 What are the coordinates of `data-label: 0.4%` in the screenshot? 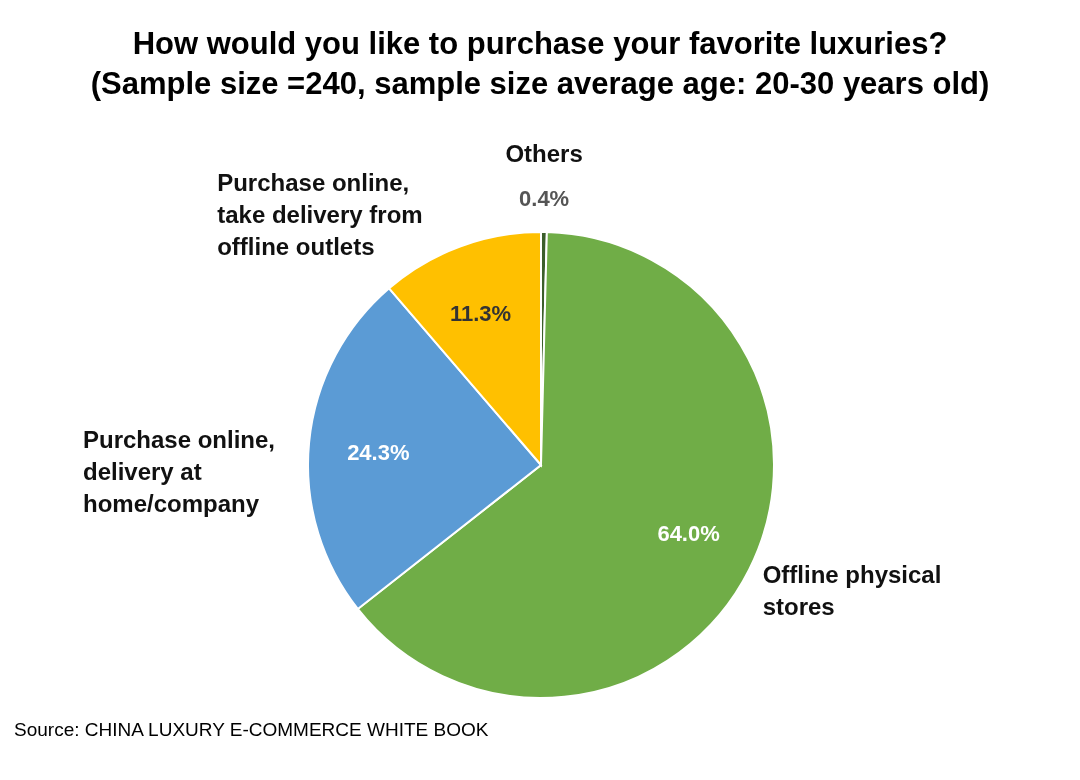 It's located at (544, 199).